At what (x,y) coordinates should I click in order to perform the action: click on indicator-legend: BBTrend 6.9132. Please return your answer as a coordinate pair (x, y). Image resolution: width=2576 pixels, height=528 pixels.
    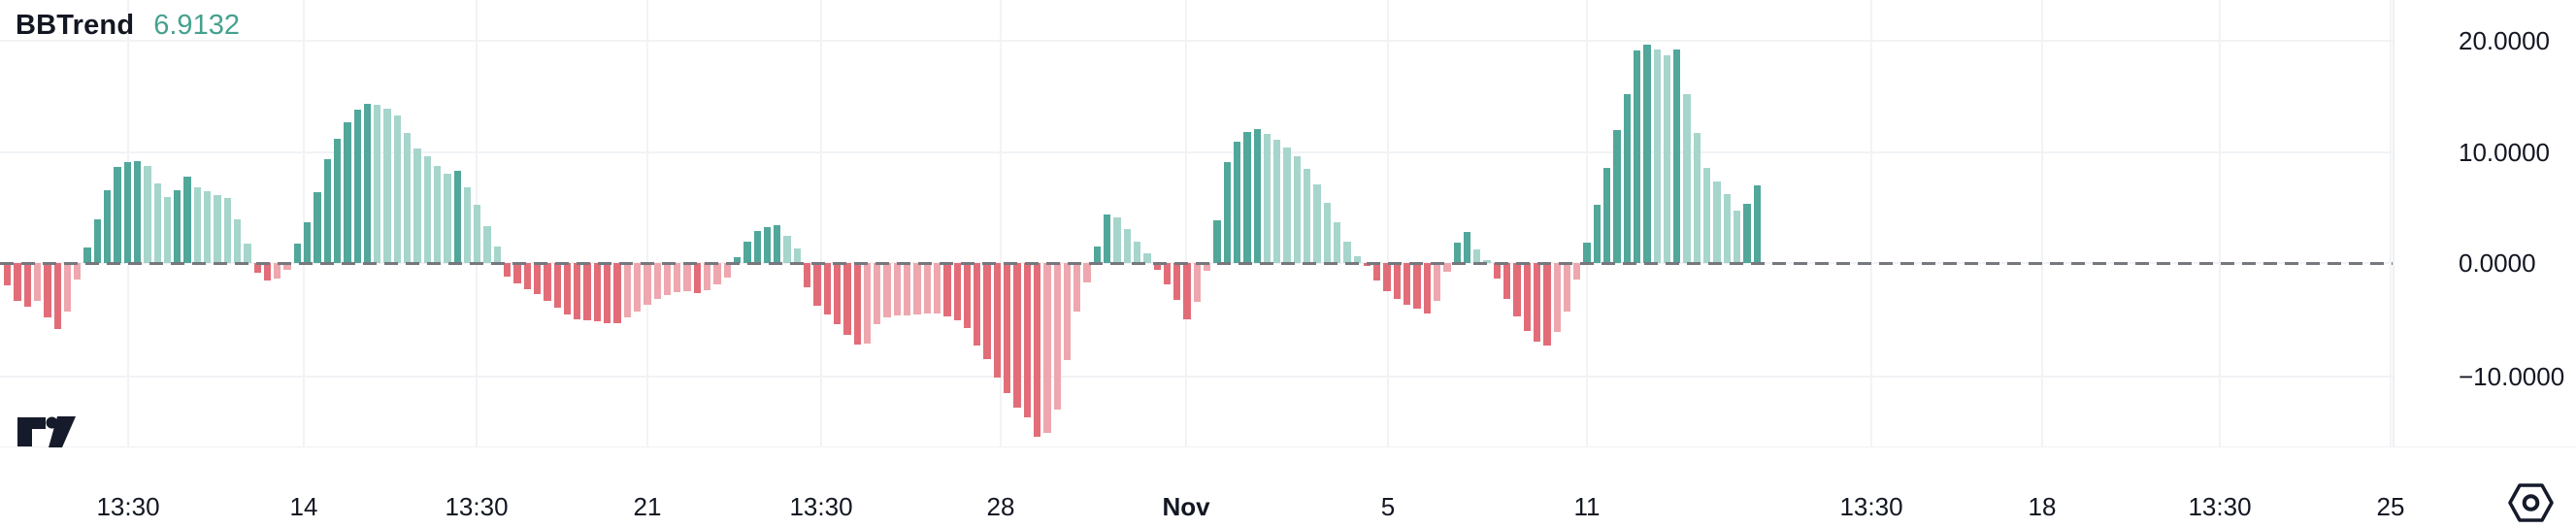
    Looking at the image, I should click on (128, 26).